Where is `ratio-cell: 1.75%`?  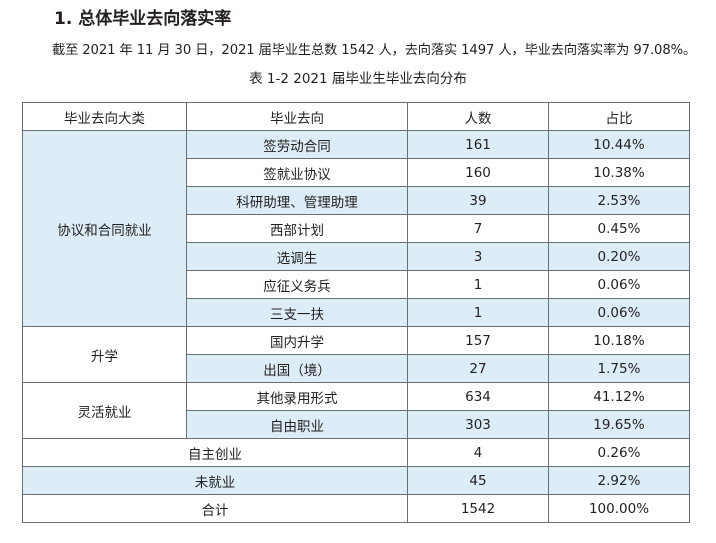 ratio-cell: 1.75% is located at coordinates (619, 368).